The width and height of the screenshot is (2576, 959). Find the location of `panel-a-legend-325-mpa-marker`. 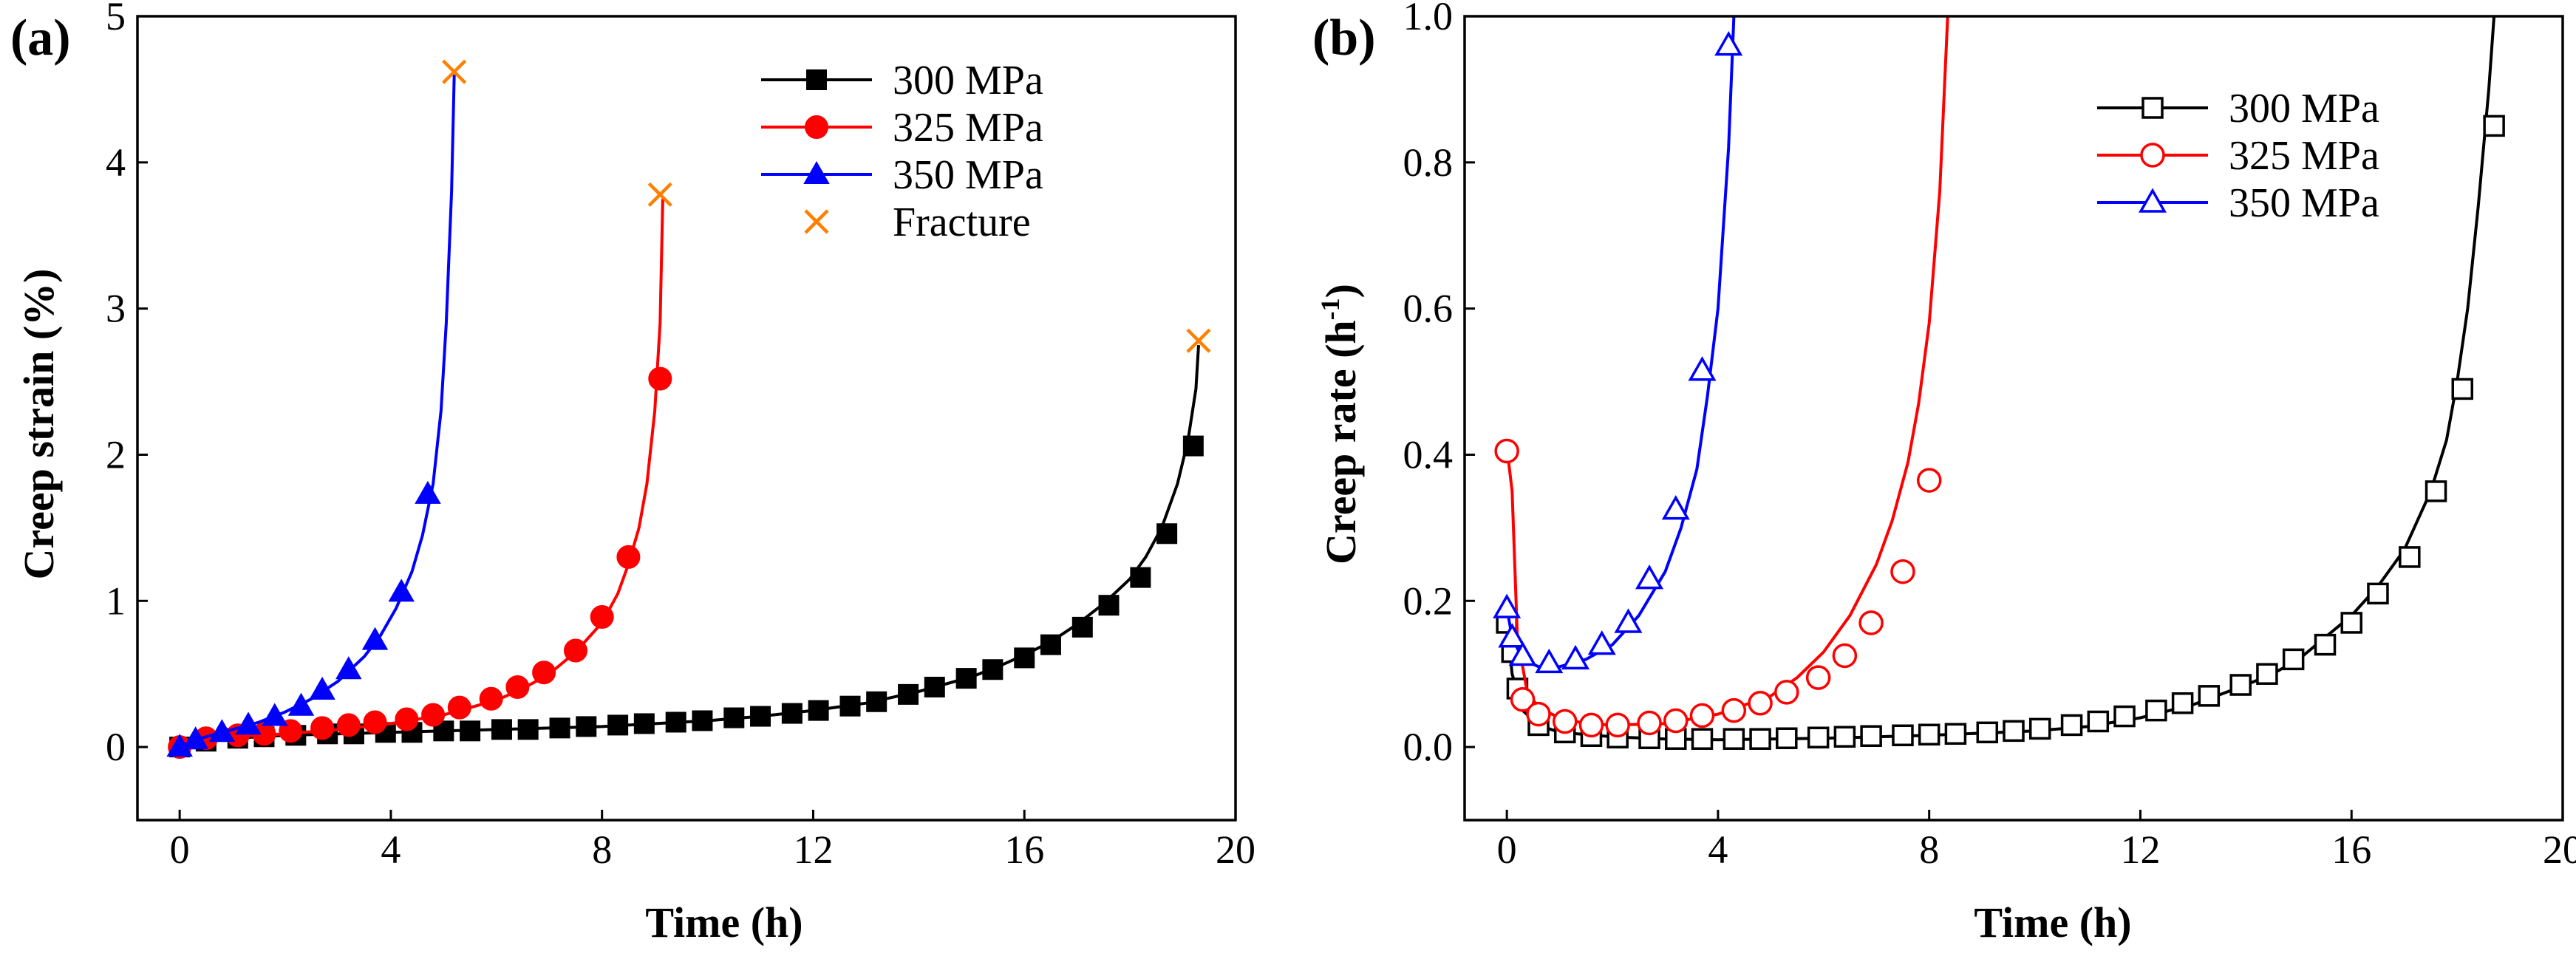

panel-a-legend-325-mpa-marker is located at coordinates (816, 127).